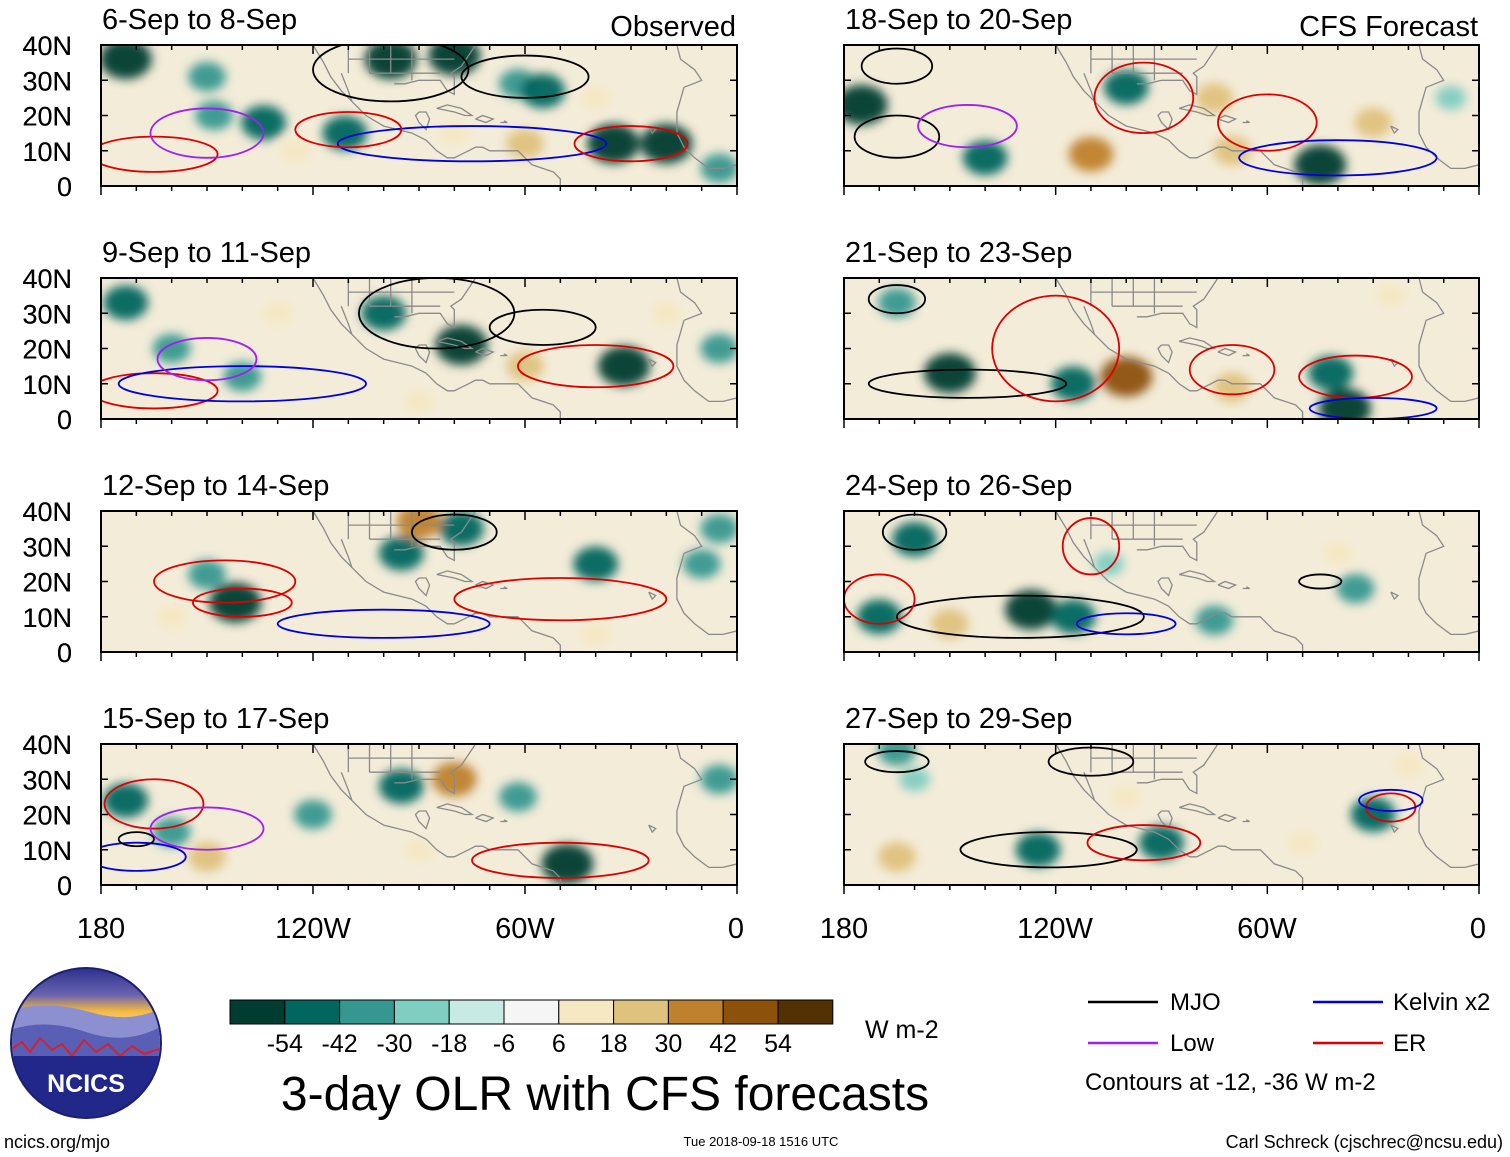  What do you see at coordinates (285, 1044) in the screenshot?
I see `colorbar-tick-label: -54` at bounding box center [285, 1044].